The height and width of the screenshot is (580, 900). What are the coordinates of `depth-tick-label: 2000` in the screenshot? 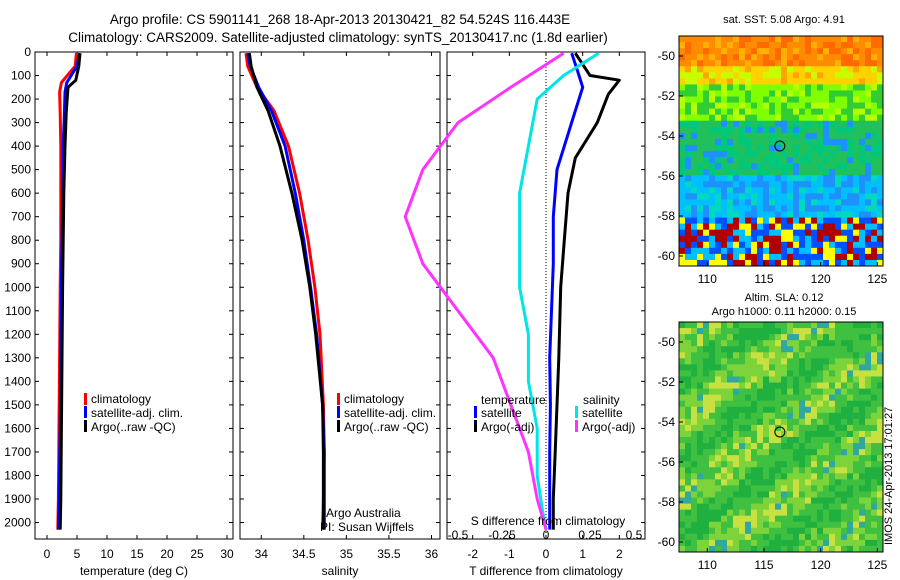 It's located at (17, 523).